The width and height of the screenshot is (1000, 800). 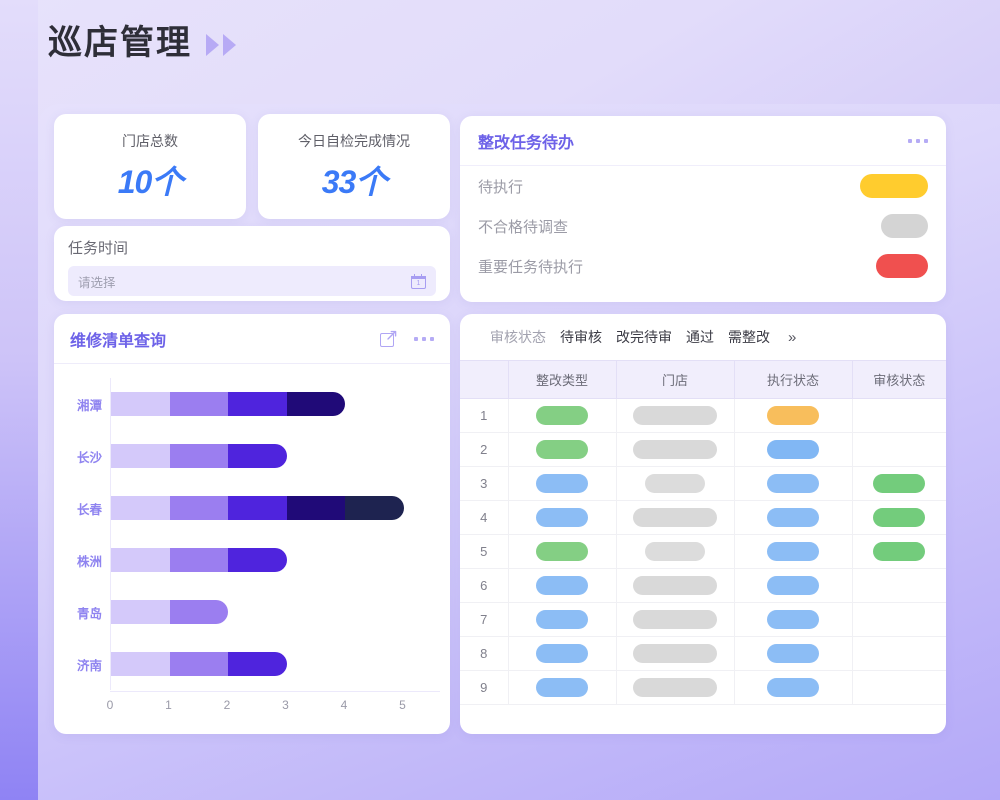 I want to click on todo-row: 重要任务待执行, so click(x=703, y=266).